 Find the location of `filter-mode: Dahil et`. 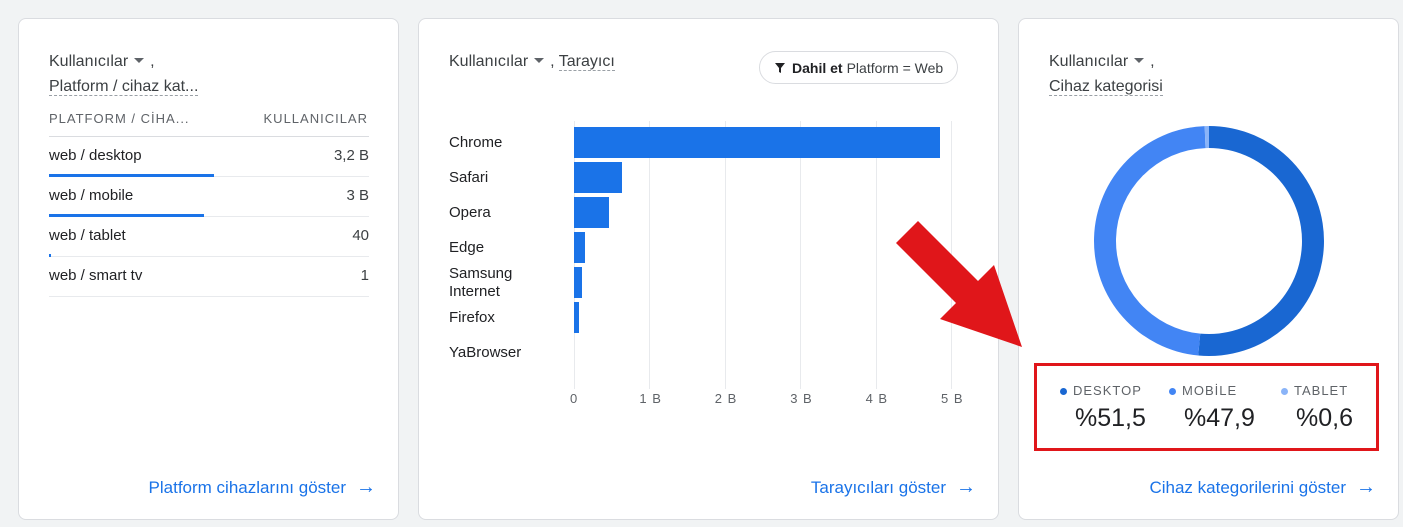

filter-mode: Dahil et is located at coordinates (817, 67).